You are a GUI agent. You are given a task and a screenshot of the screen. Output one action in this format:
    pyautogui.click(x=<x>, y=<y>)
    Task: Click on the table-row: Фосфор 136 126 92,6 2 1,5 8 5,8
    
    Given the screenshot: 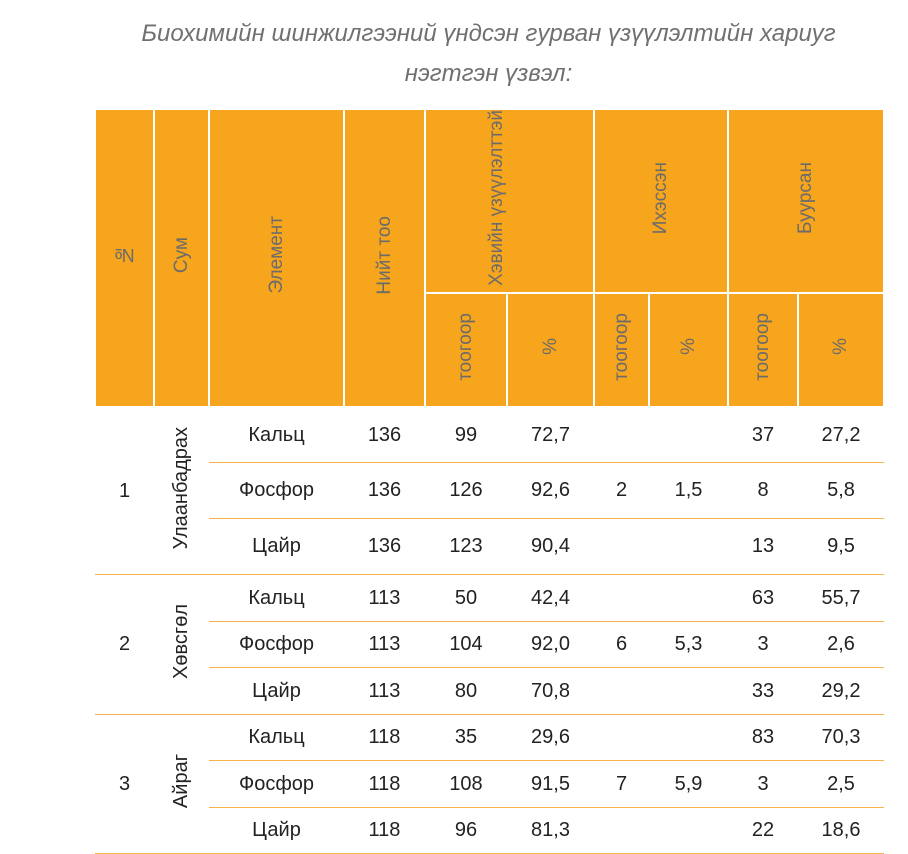 What is the action you would take?
    pyautogui.click(x=489, y=491)
    